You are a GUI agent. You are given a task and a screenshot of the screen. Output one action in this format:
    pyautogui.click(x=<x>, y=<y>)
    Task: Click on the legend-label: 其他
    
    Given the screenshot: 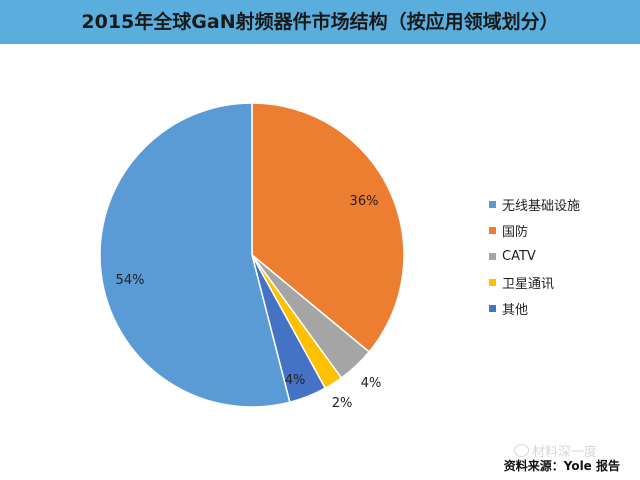 What is the action you would take?
    pyautogui.click(x=515, y=310)
    